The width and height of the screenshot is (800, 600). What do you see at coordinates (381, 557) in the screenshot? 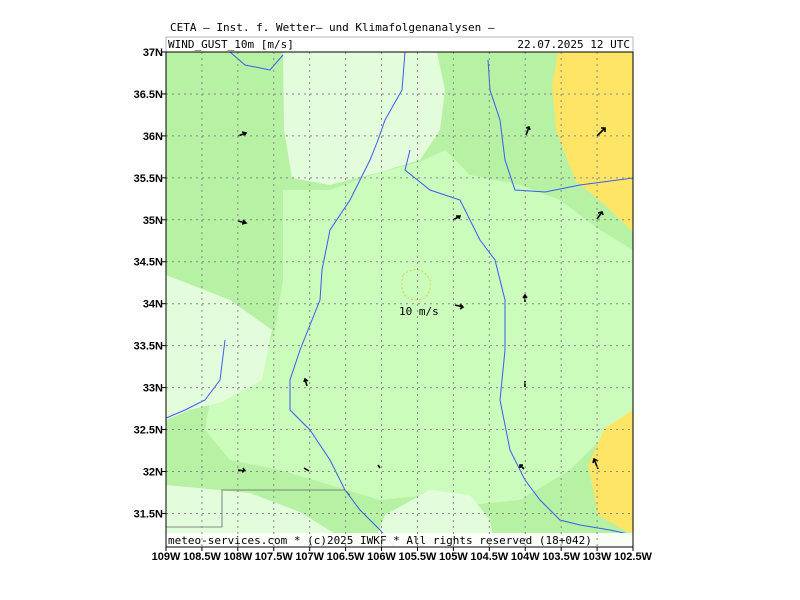
I see `x-tick-label: 106W` at bounding box center [381, 557].